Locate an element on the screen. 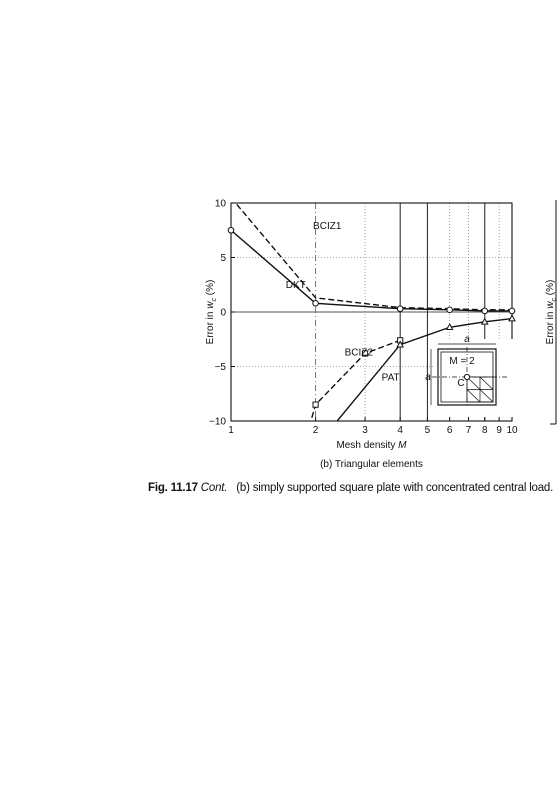  x-tick-label: 6 is located at coordinates (450, 430).